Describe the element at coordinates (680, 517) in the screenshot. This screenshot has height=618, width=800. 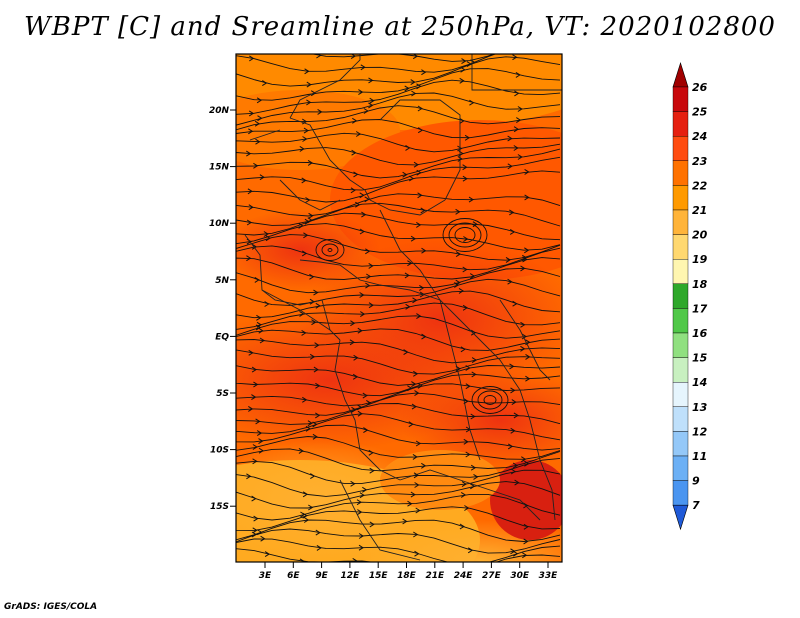
I see `colorbar-bottom-arrow` at that location.